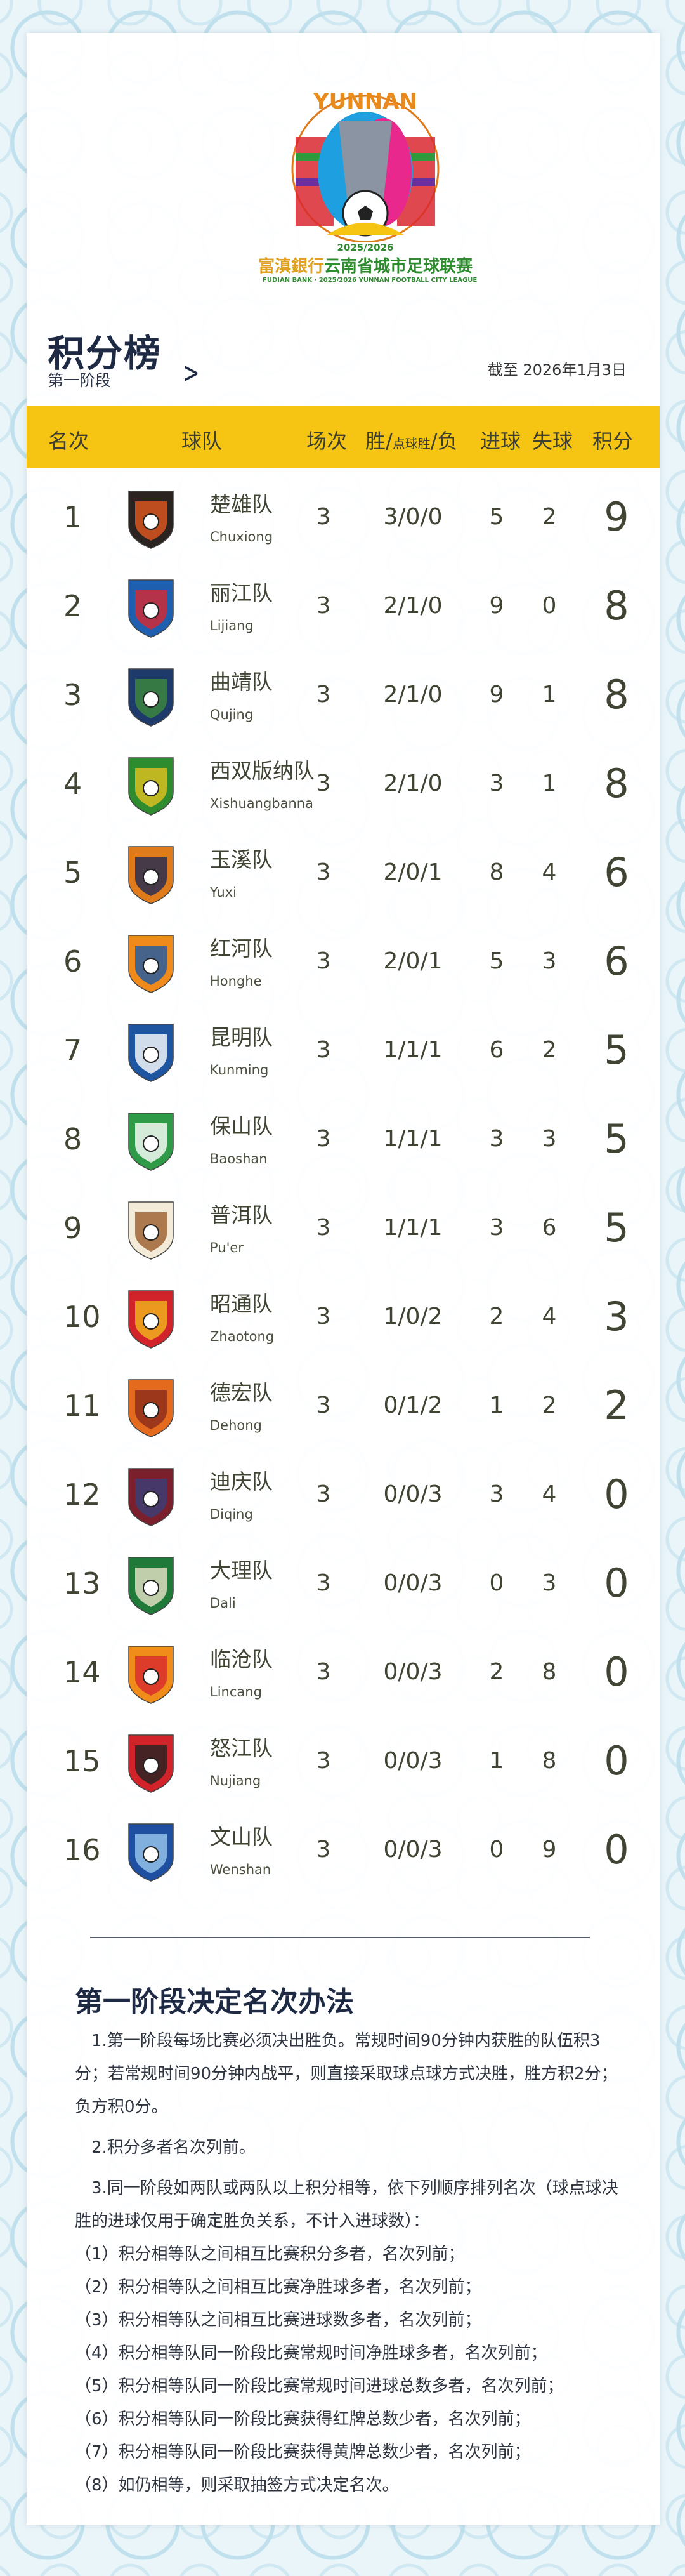 This screenshot has width=685, height=2576. I want to click on rank: 12, so click(82, 1495).